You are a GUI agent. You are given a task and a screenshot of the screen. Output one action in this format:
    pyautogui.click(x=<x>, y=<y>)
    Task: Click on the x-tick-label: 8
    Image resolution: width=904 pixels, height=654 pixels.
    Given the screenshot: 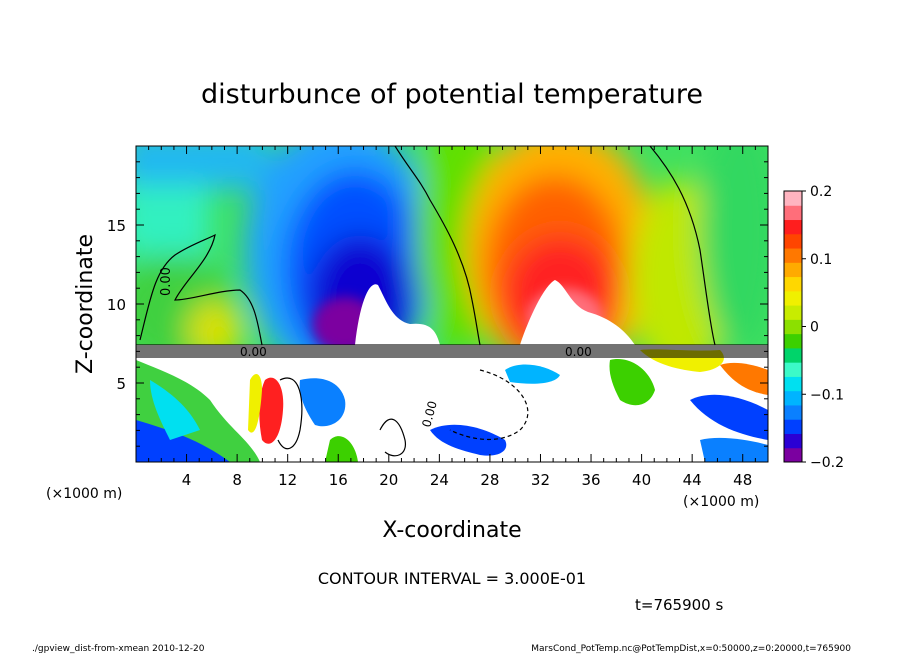 What is the action you would take?
    pyautogui.click(x=237, y=480)
    